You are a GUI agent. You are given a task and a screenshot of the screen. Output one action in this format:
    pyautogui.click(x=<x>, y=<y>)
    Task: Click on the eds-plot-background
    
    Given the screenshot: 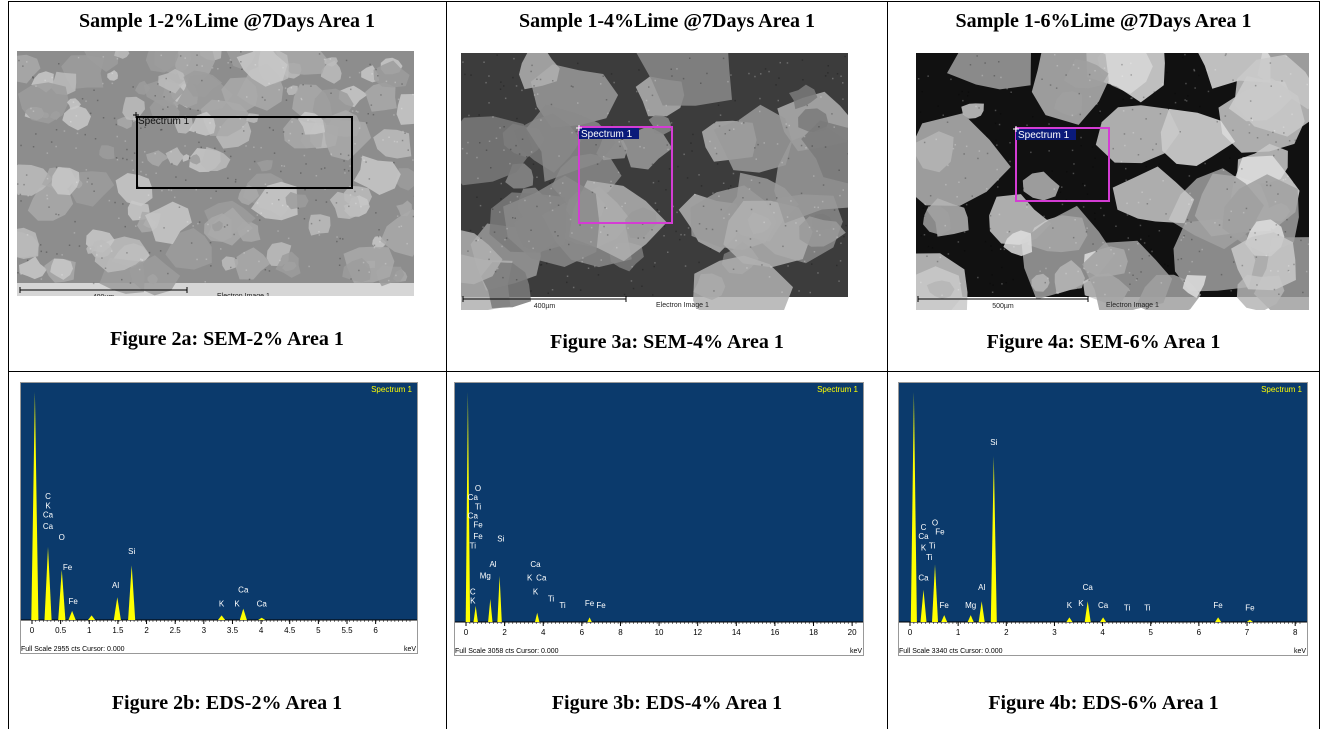 What is the action you would take?
    pyautogui.click(x=219, y=501)
    